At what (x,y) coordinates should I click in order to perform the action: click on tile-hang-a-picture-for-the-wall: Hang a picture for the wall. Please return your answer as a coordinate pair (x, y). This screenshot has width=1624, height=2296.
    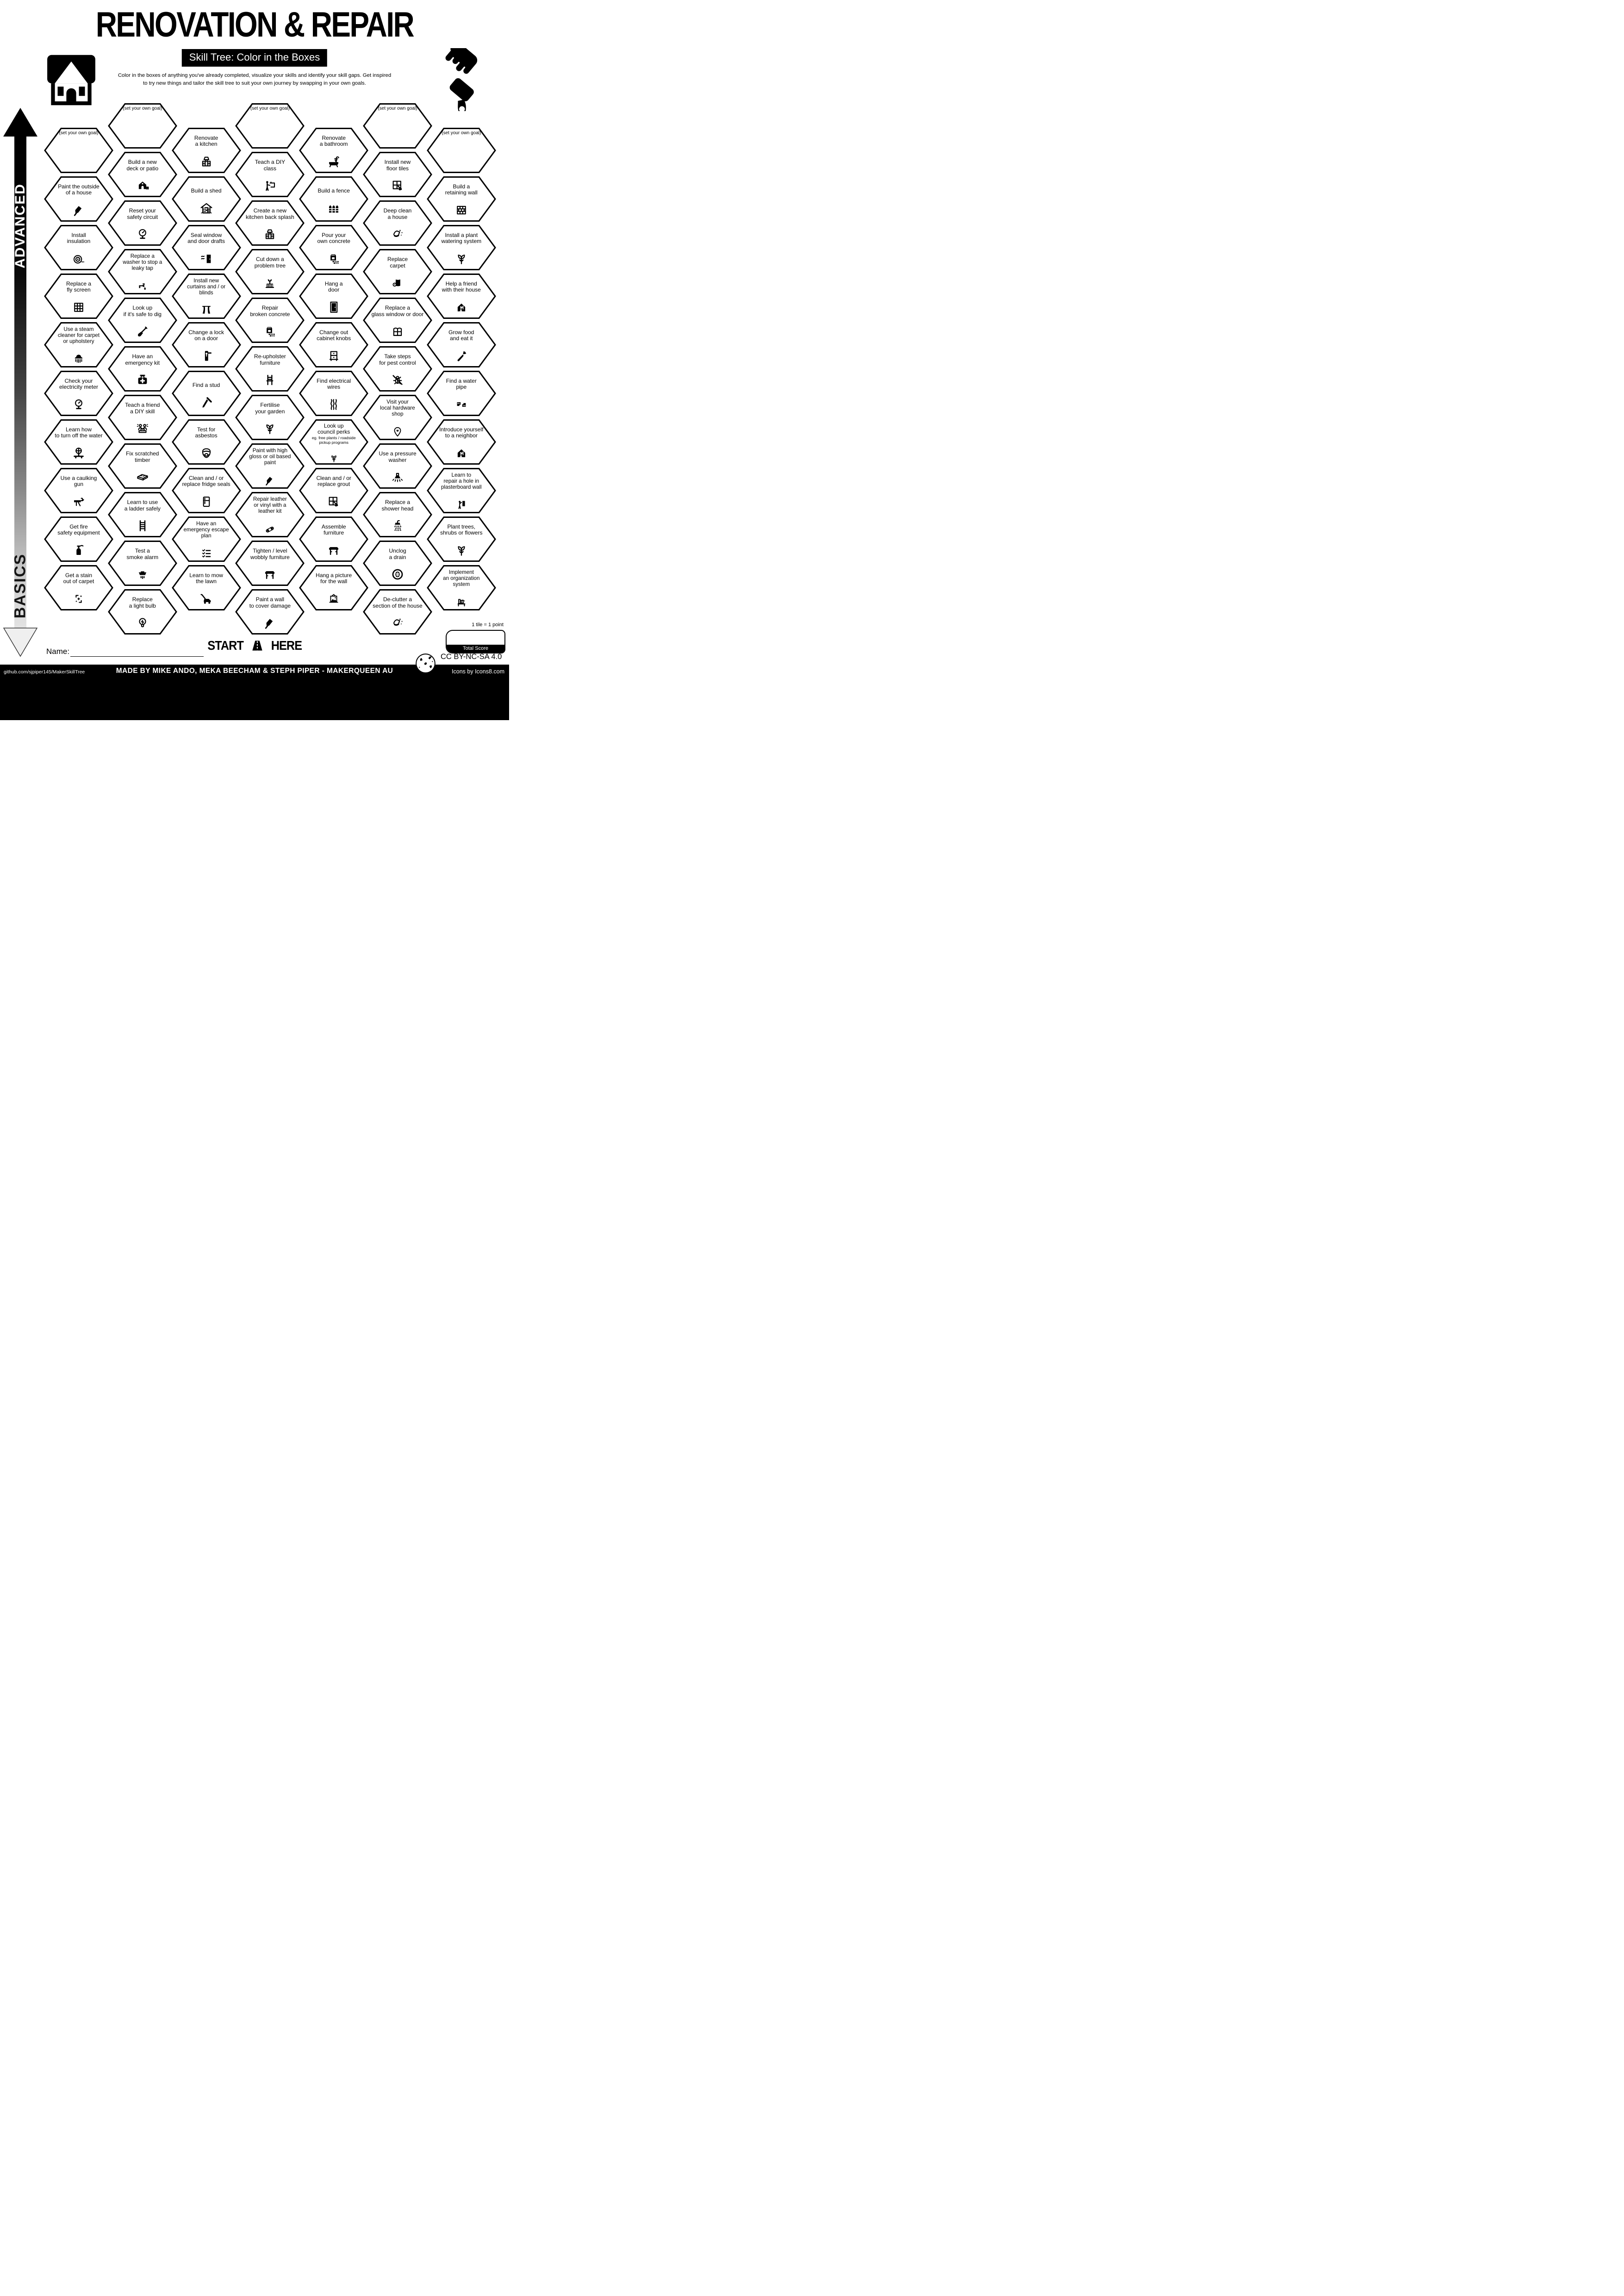
    Looking at the image, I should click on (334, 588).